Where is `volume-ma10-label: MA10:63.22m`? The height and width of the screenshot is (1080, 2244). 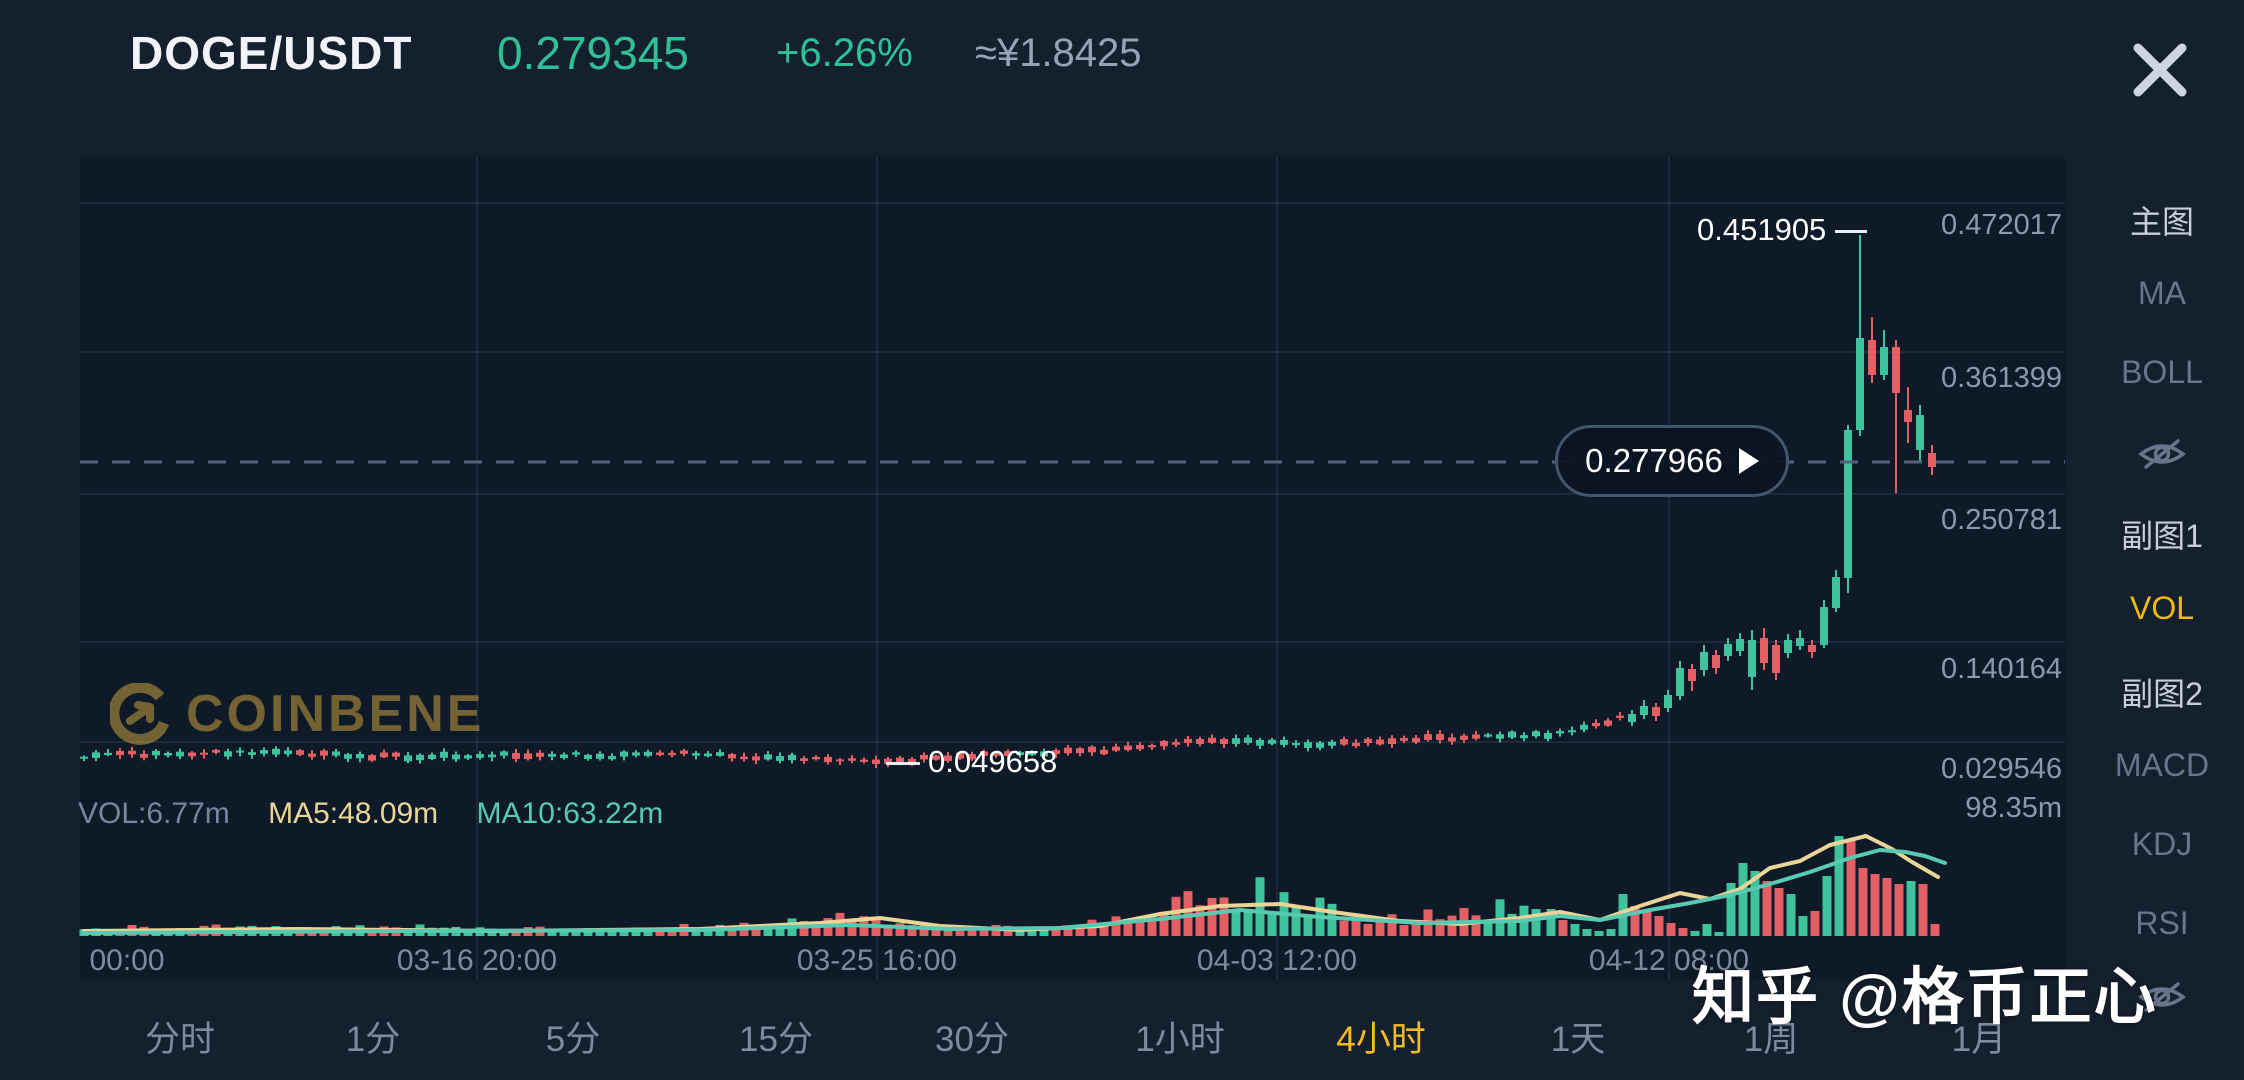
volume-ma10-label: MA10:63.22m is located at coordinates (570, 813).